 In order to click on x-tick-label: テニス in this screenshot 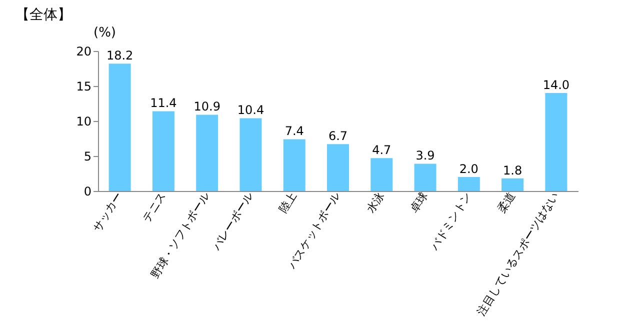, I will do `click(154, 207)`.